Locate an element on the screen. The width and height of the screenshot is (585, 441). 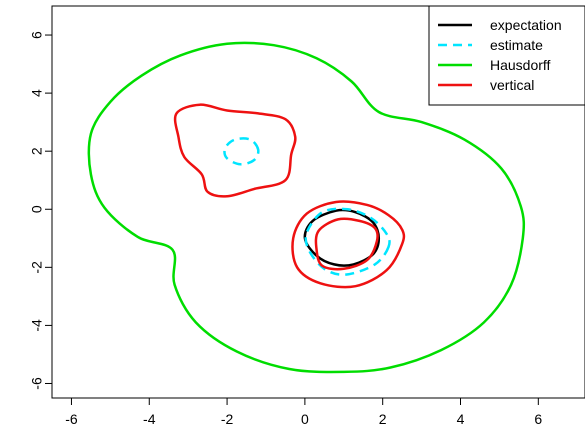
y-tick-label: -2 is located at coordinates (37, 267).